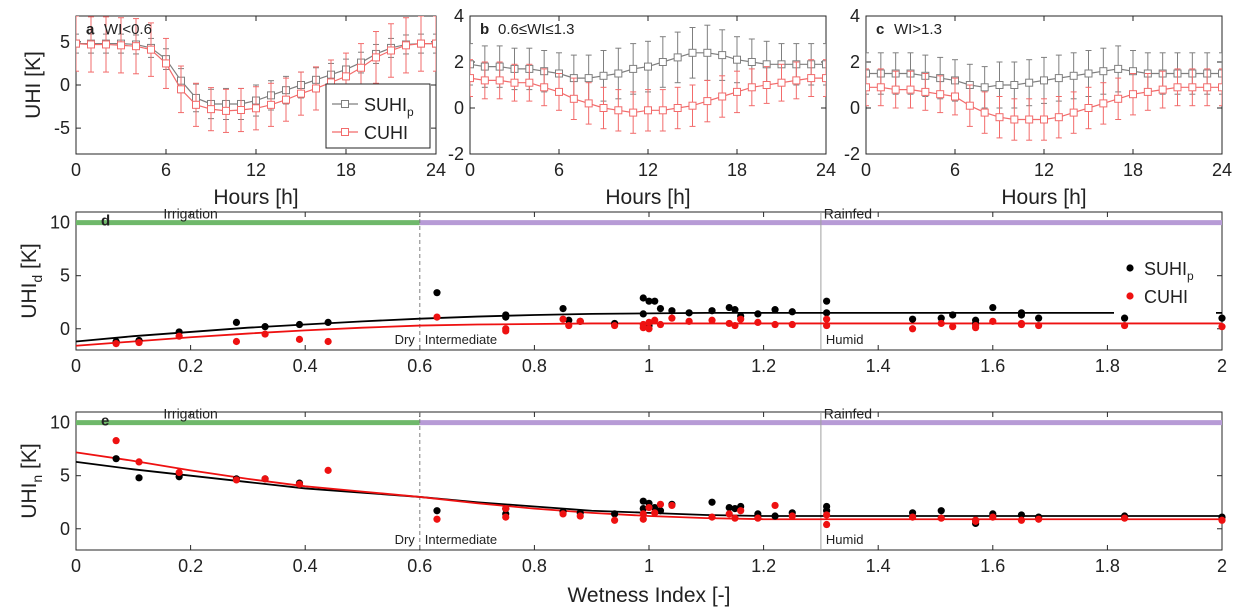  Describe the element at coordinates (378, 116) in the screenshot. I see `legend-box` at that location.